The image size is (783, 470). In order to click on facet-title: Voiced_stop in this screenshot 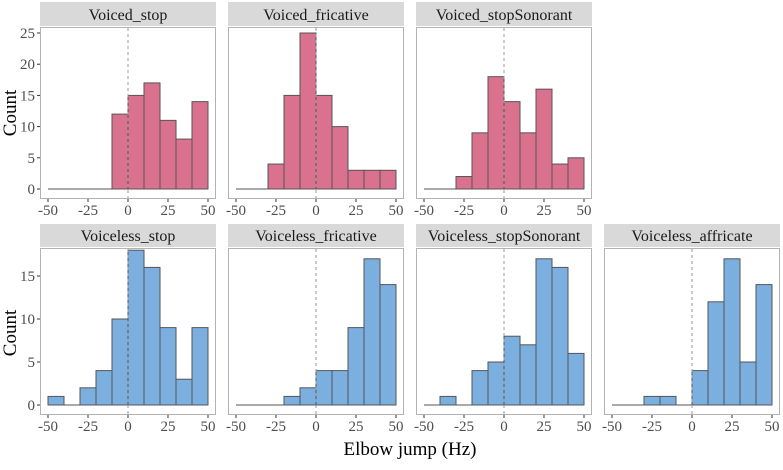, I will do `click(128, 15)`.